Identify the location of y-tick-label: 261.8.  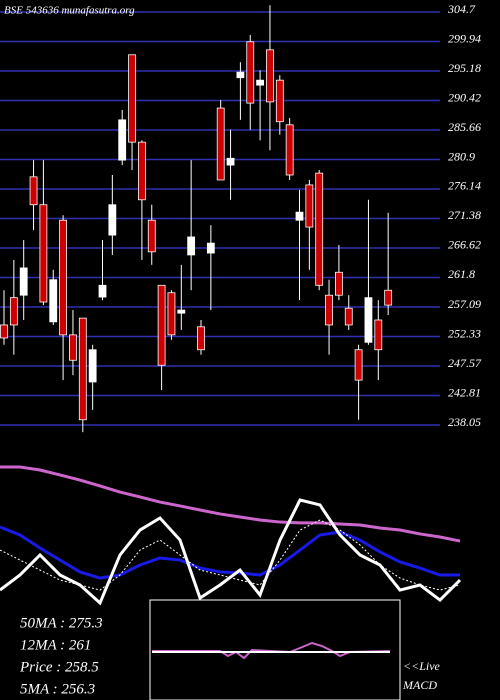
(461, 274).